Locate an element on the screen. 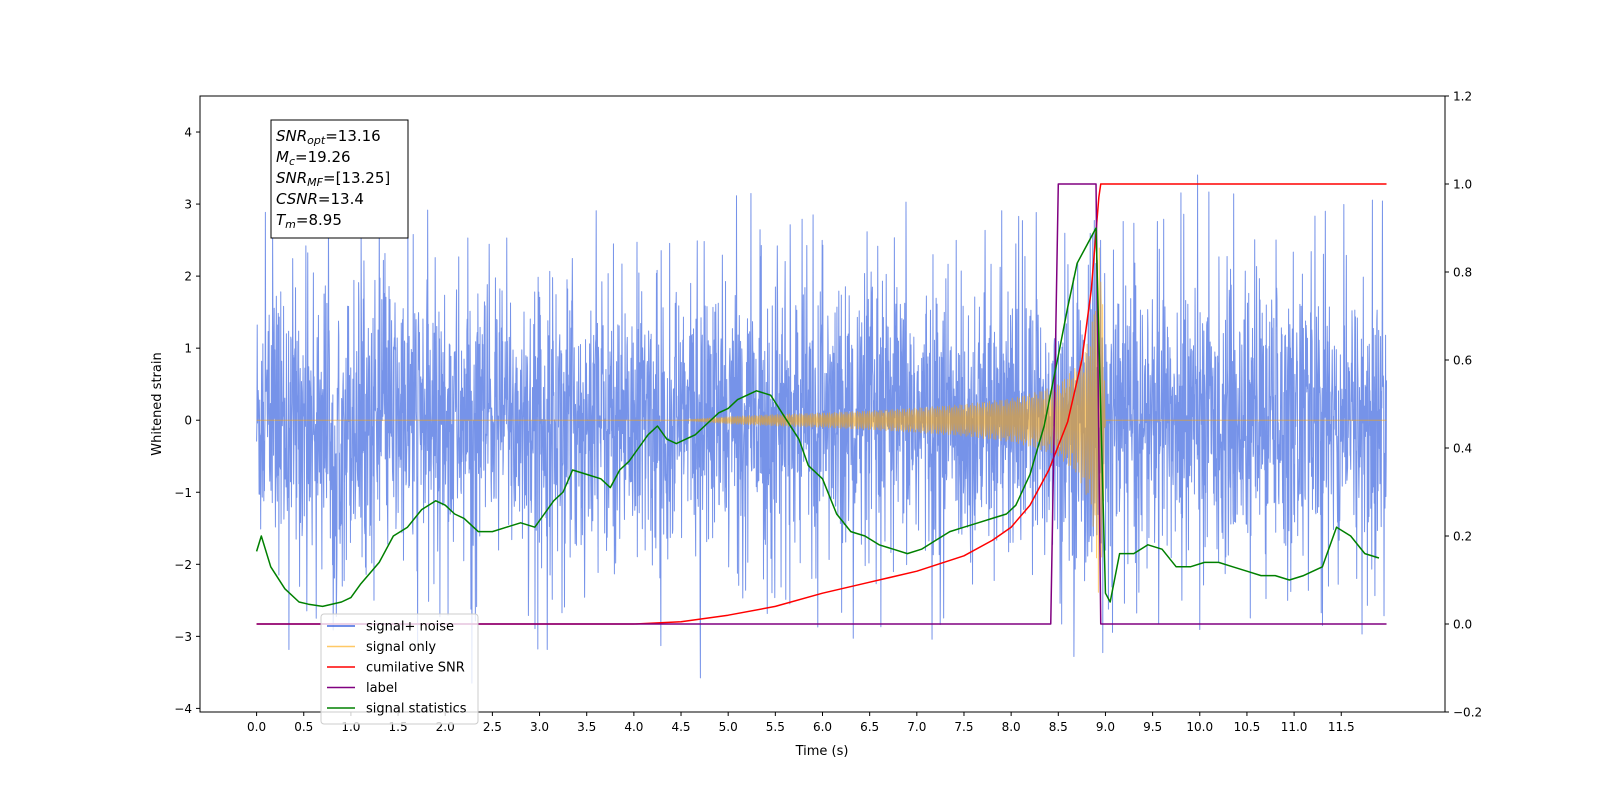 The image size is (1600, 800). legend-frame is located at coordinates (399, 669).